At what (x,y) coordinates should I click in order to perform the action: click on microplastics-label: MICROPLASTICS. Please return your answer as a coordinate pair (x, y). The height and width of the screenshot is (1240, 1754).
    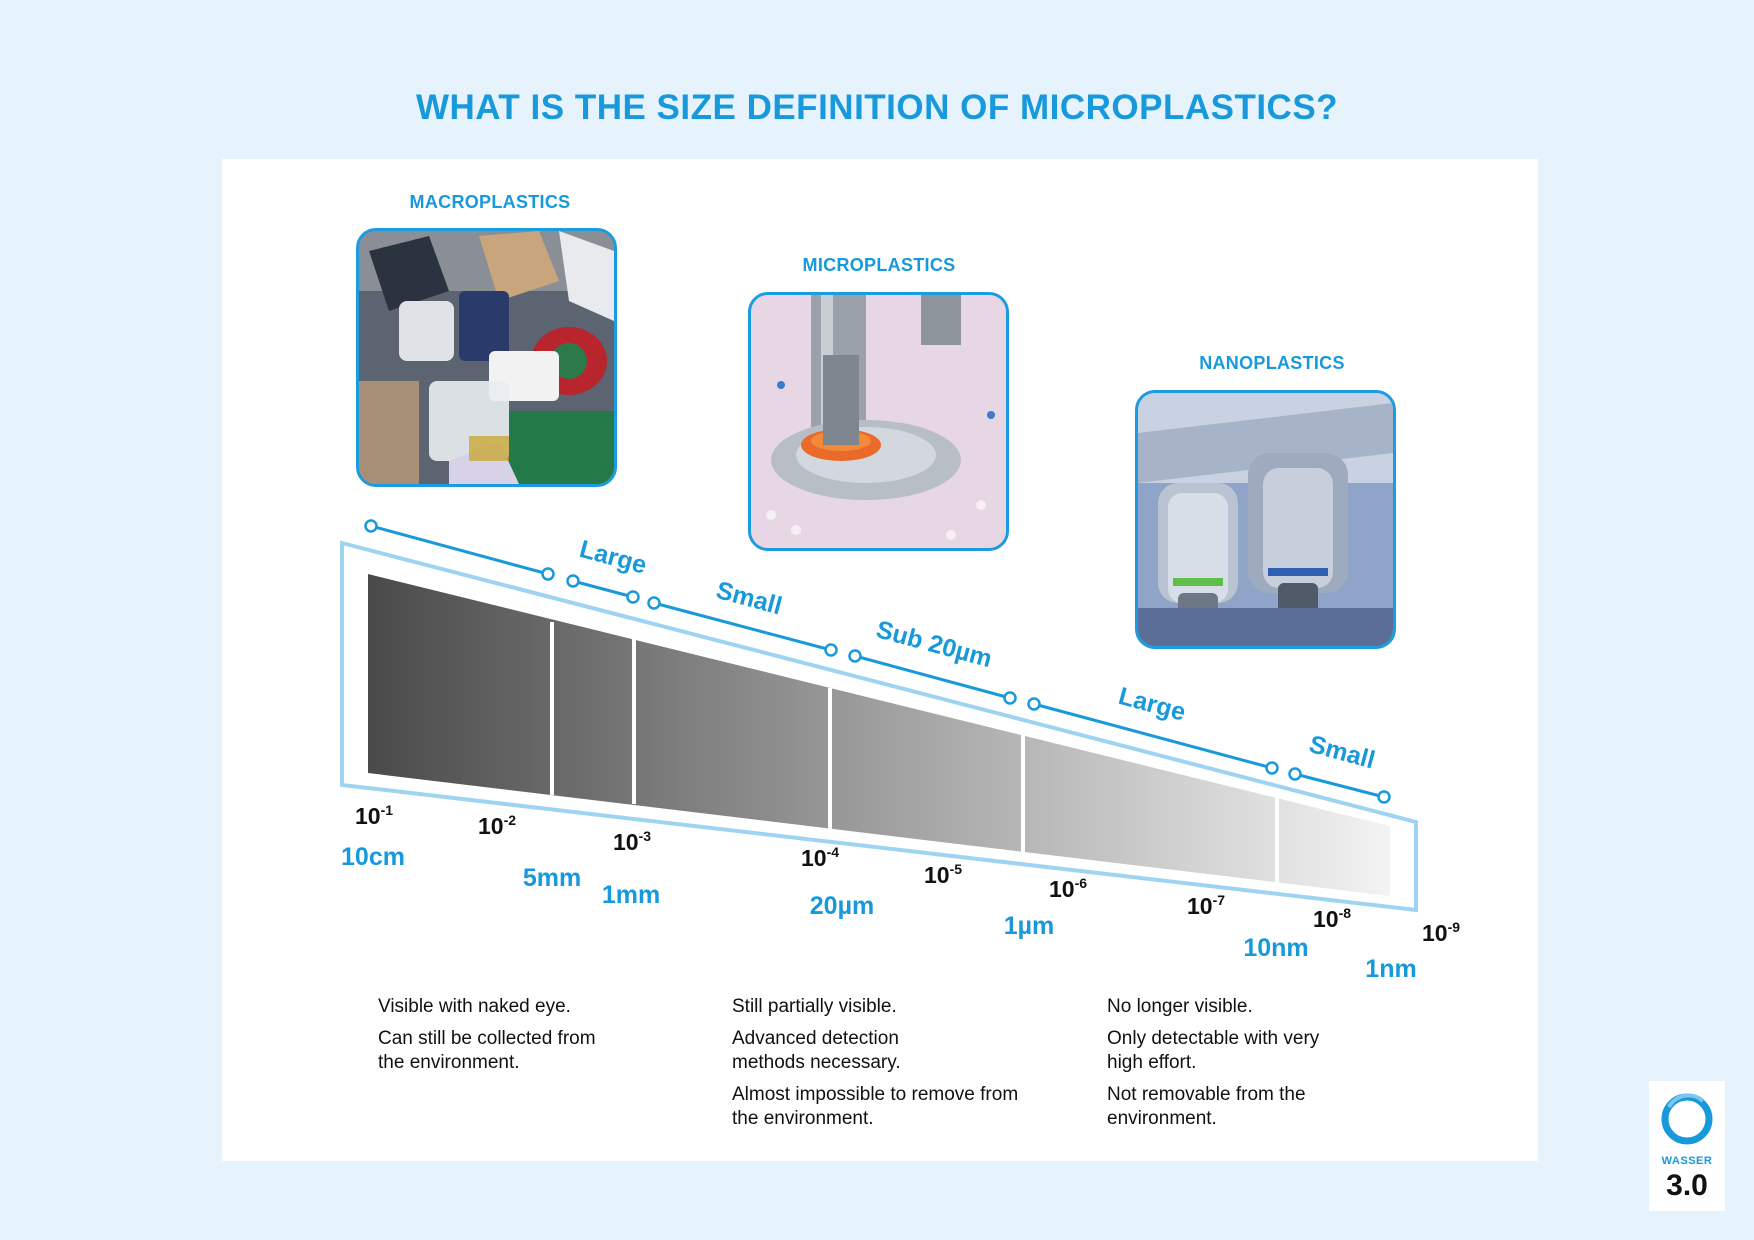
    Looking at the image, I should click on (879, 265).